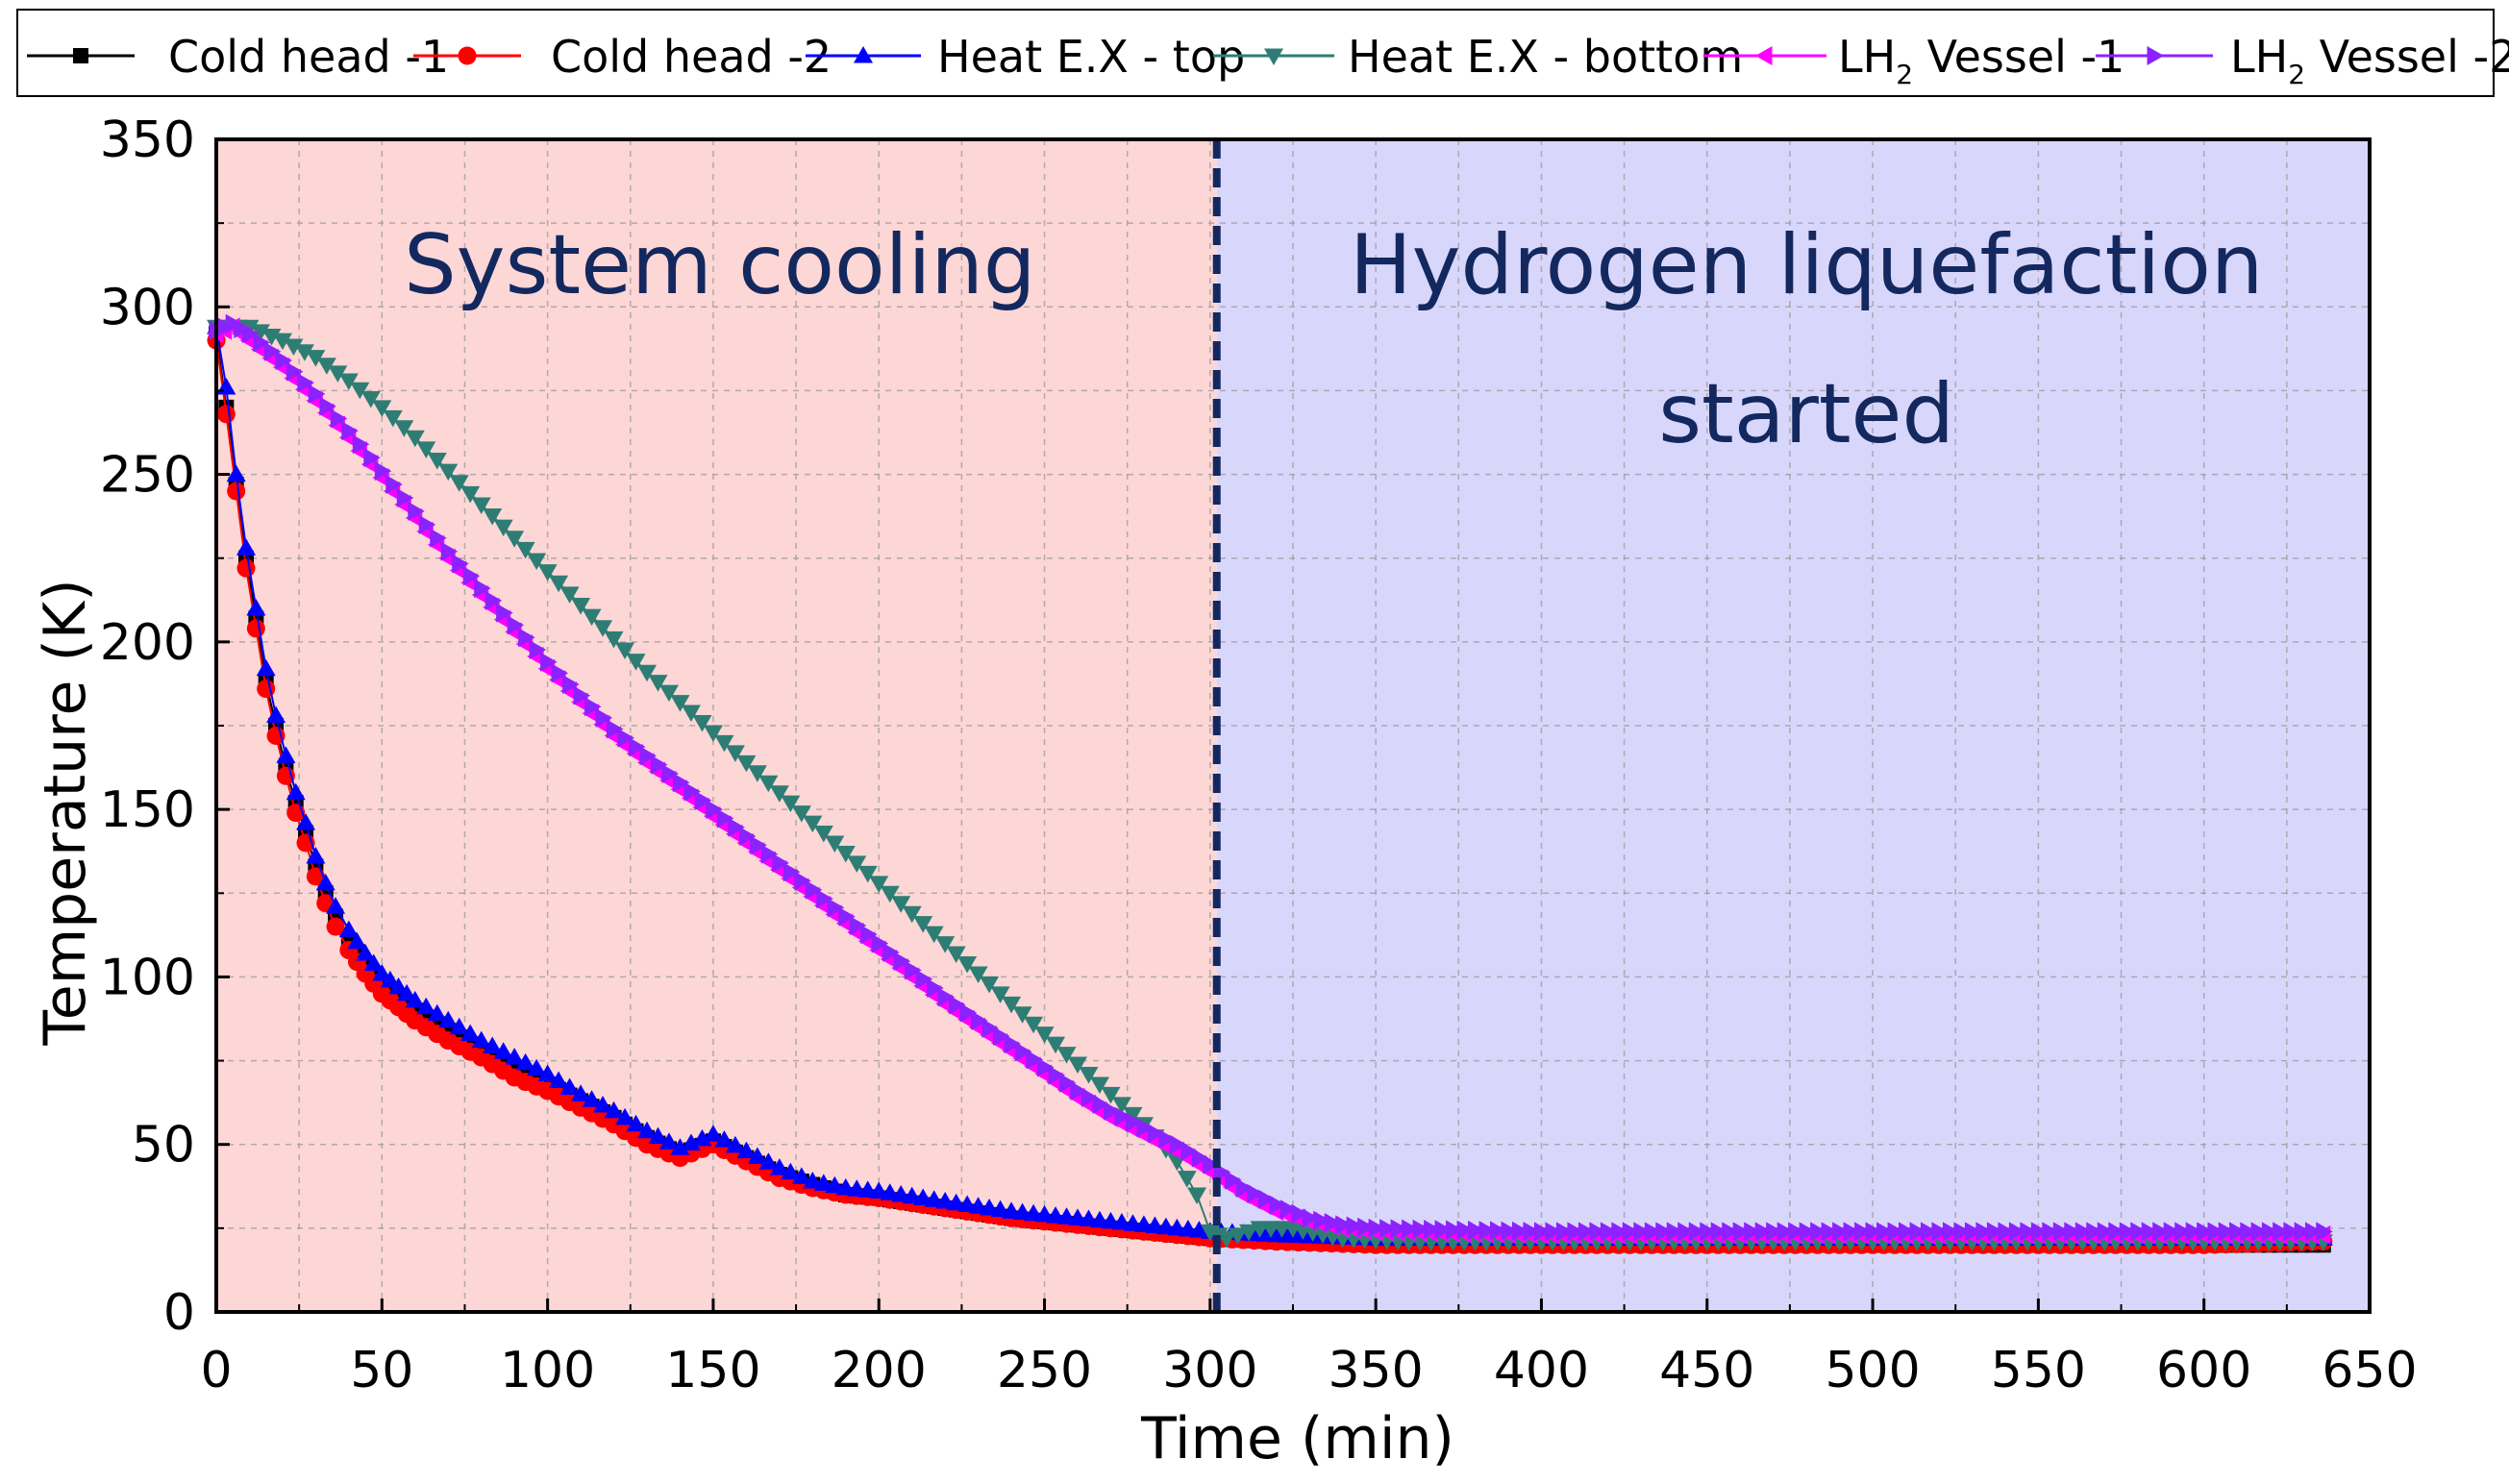 Image resolution: width=2509 pixels, height=1484 pixels. Describe the element at coordinates (719, 265) in the screenshot. I see `region-label-system-cooling: System cooling` at that location.